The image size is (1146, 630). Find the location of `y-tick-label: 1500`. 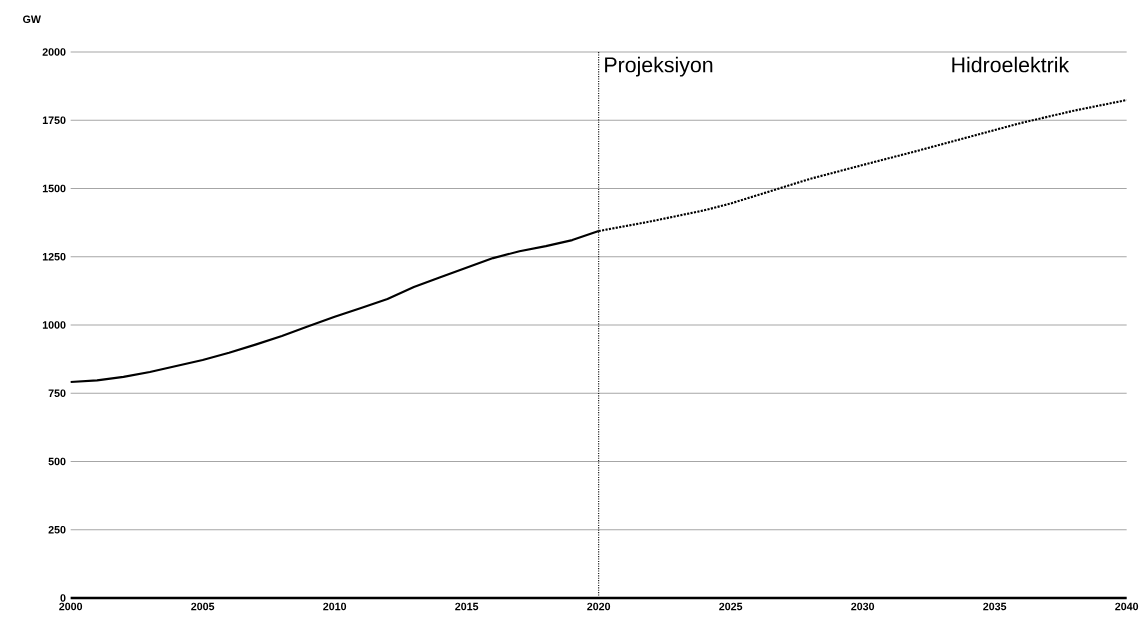

y-tick-label: 1500 is located at coordinates (54, 188).